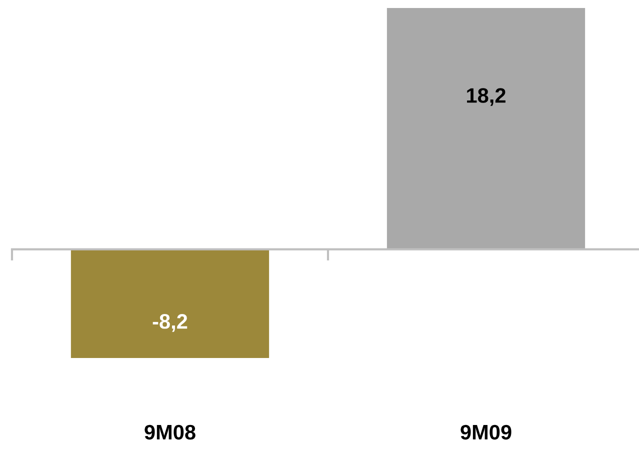 The width and height of the screenshot is (639, 451). What do you see at coordinates (486, 97) in the screenshot?
I see `data-label: 18,2` at bounding box center [486, 97].